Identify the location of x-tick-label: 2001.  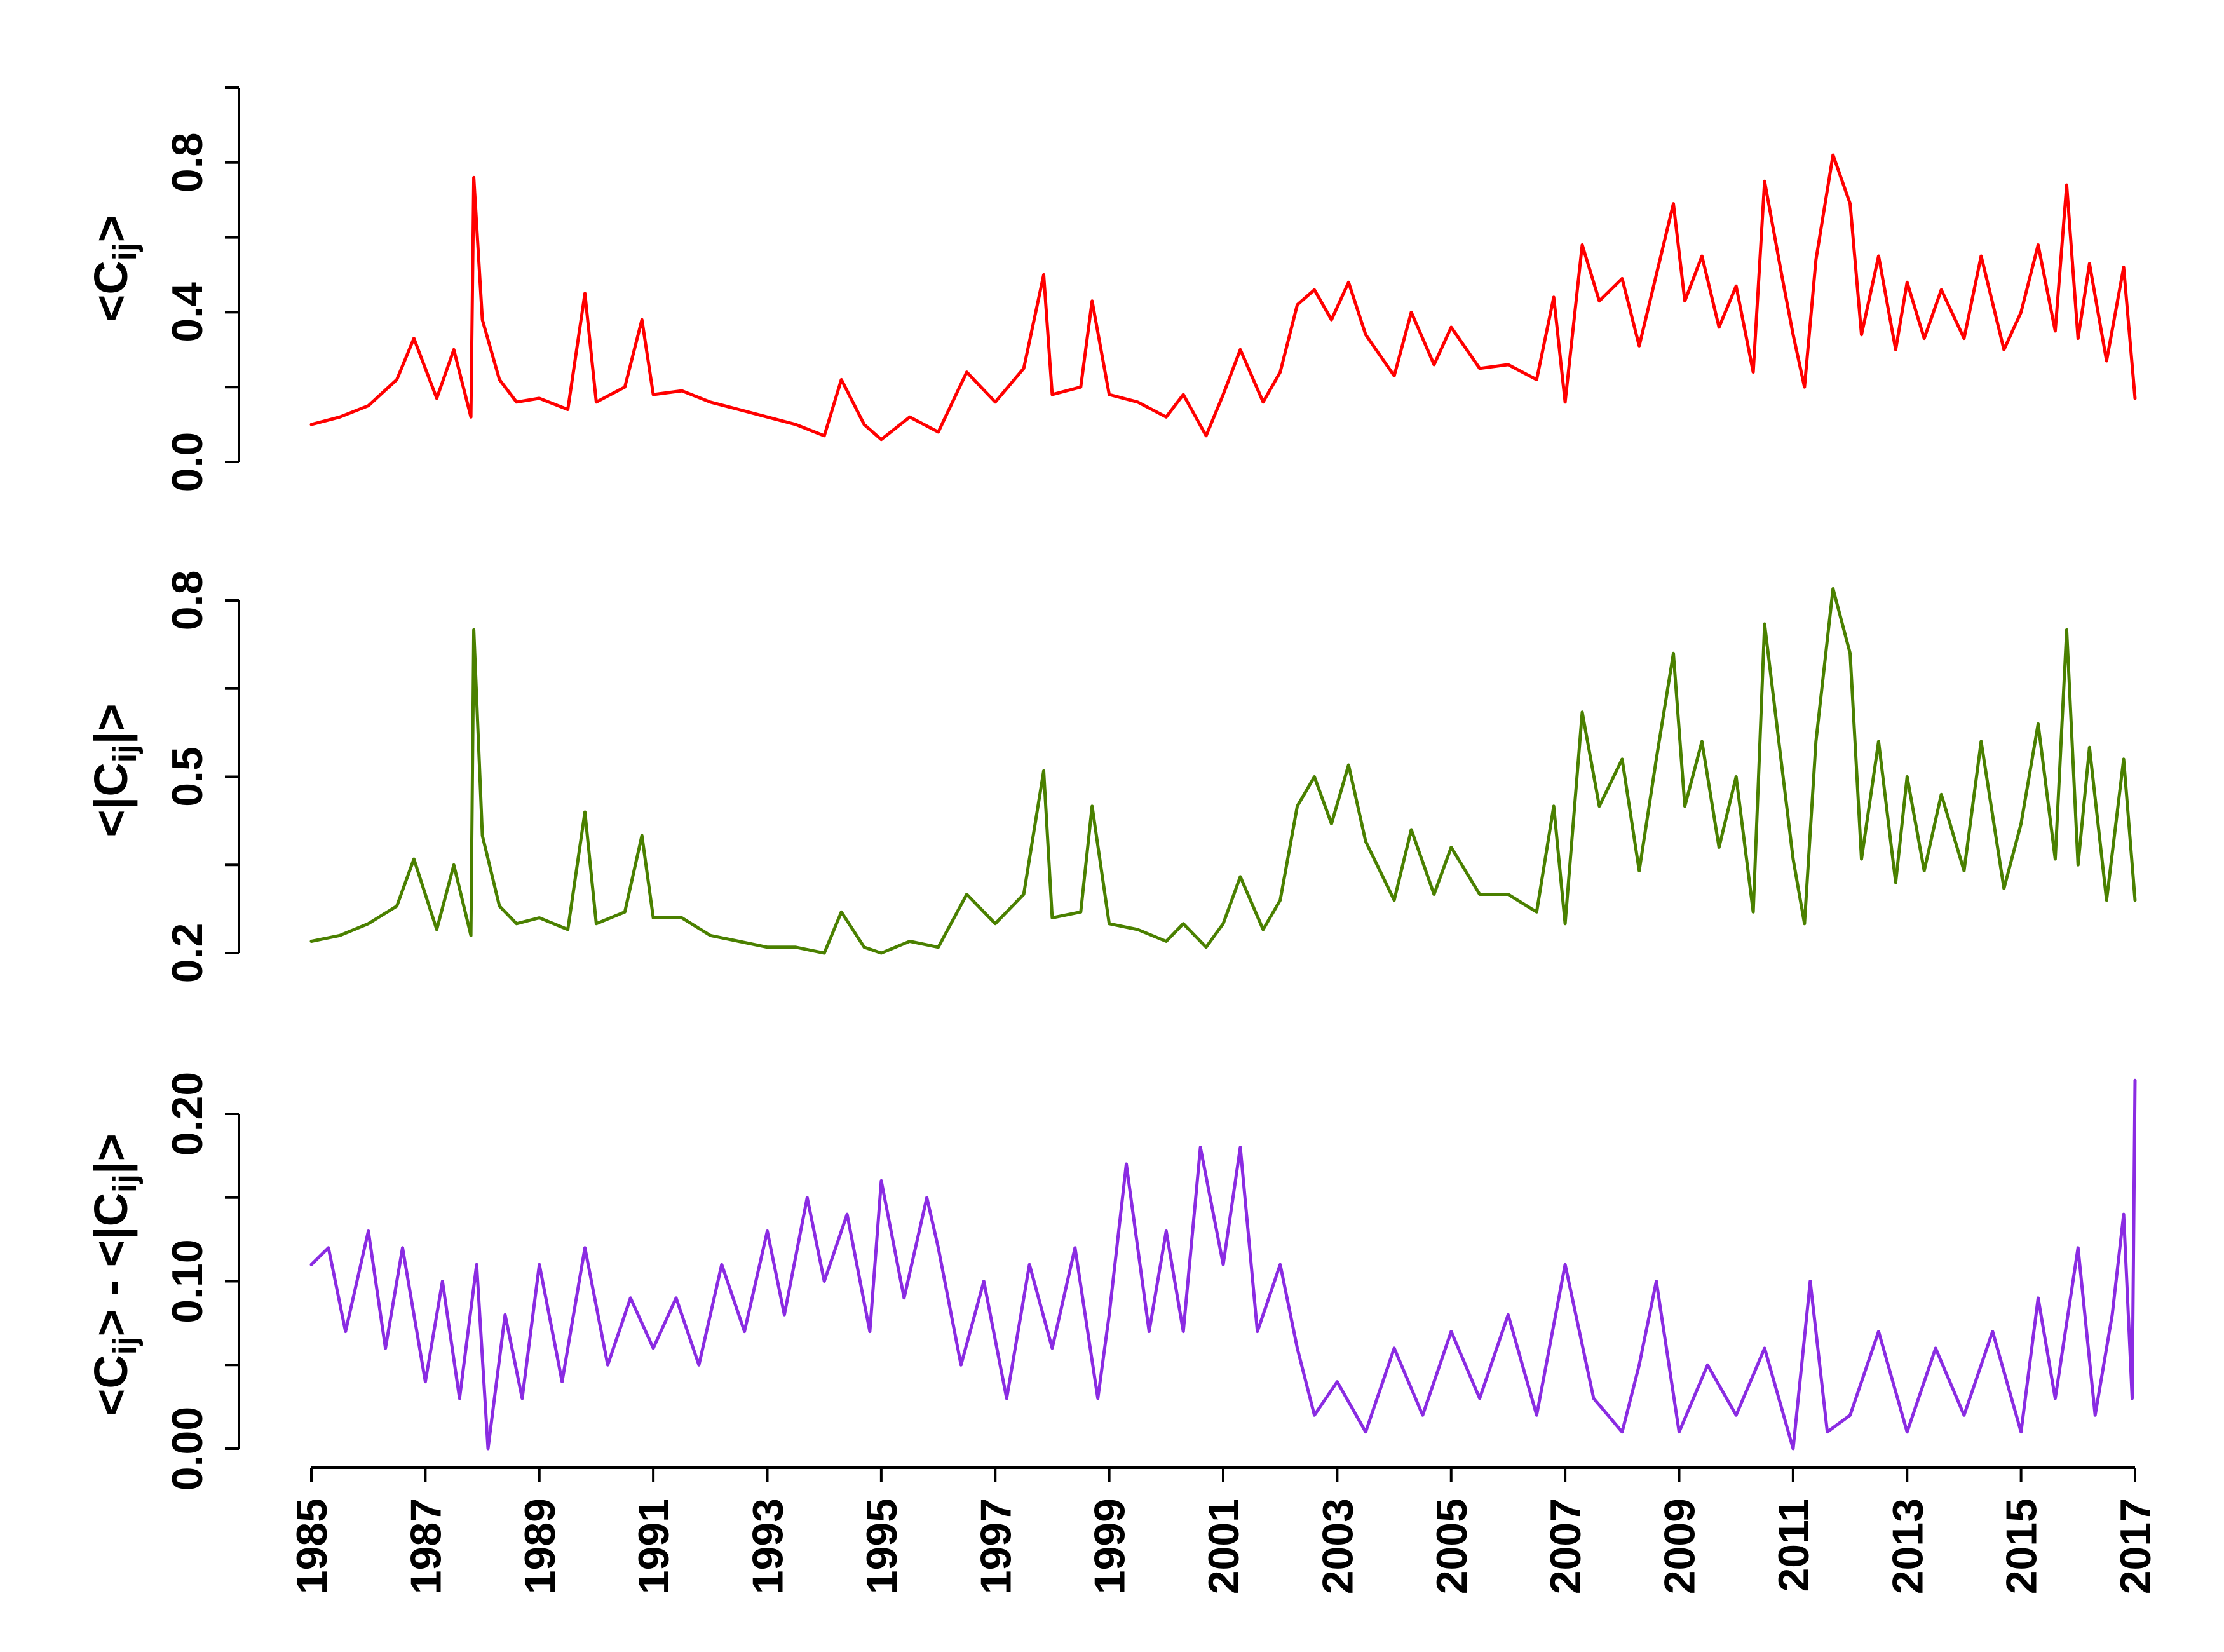
(1224, 1546).